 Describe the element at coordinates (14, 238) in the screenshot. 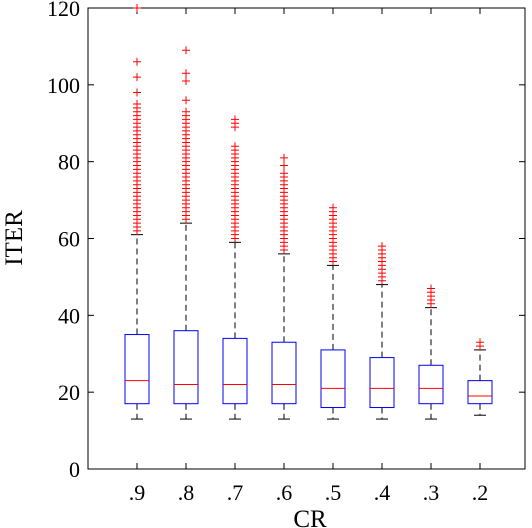

I see `y-axis-label: ITER` at that location.